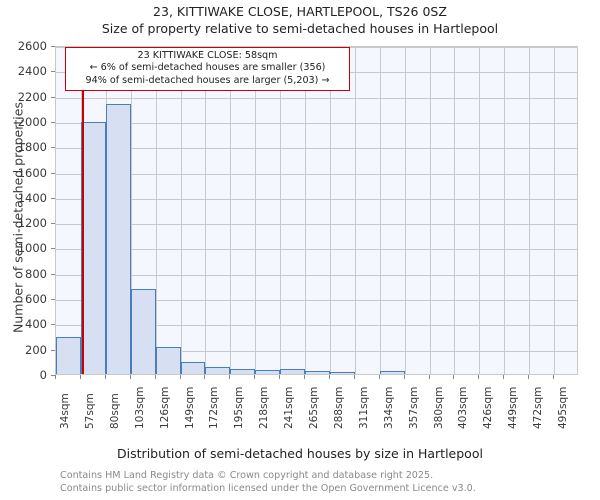 The image size is (600, 500). I want to click on x-axis-tick-label: 380sqm, so click(438, 407).